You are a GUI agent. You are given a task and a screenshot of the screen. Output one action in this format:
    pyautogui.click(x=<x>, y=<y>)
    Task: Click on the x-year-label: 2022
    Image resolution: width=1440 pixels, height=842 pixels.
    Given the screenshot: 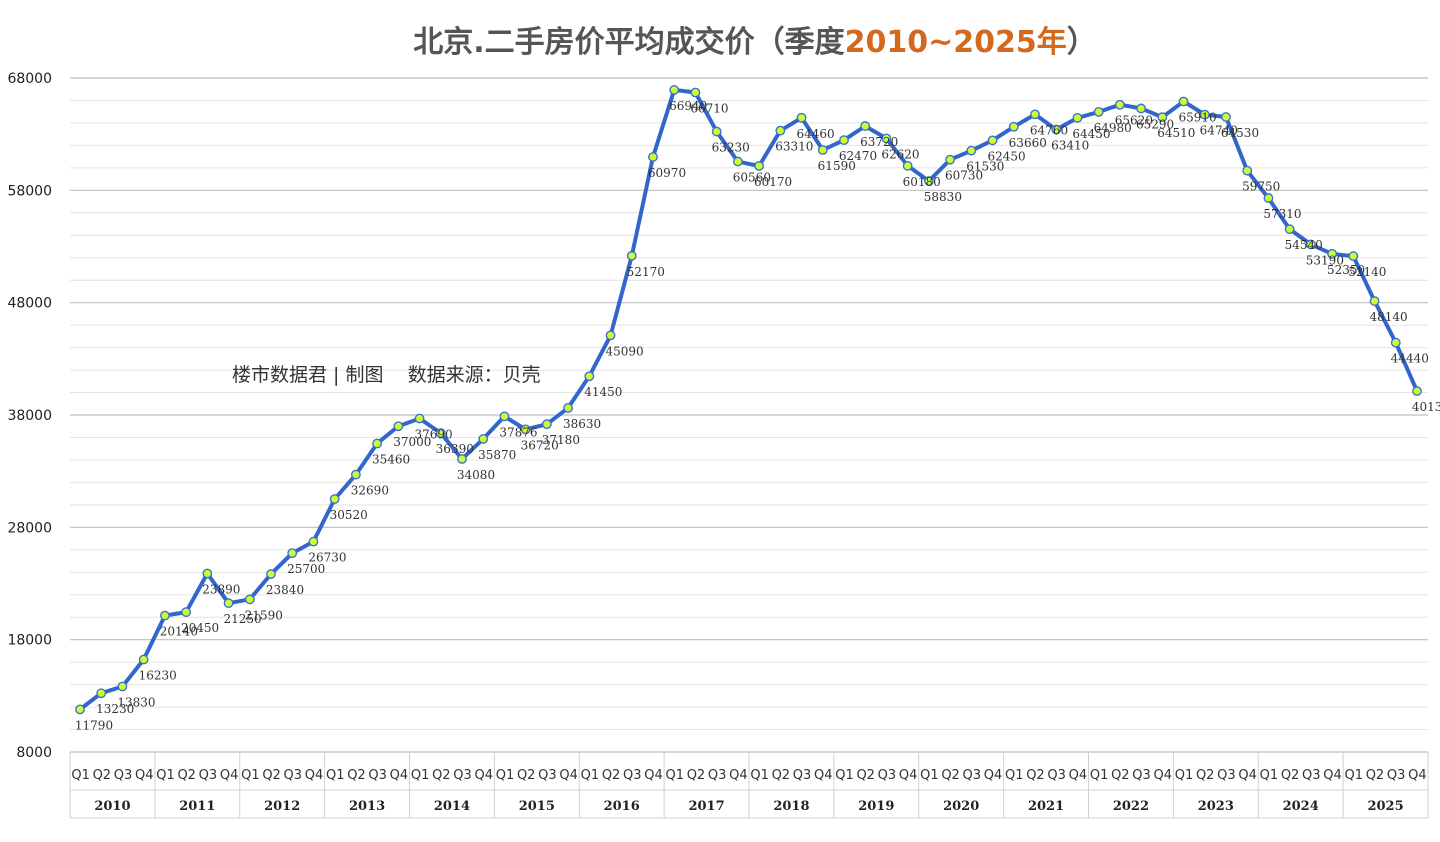 What is the action you would take?
    pyautogui.click(x=1131, y=806)
    